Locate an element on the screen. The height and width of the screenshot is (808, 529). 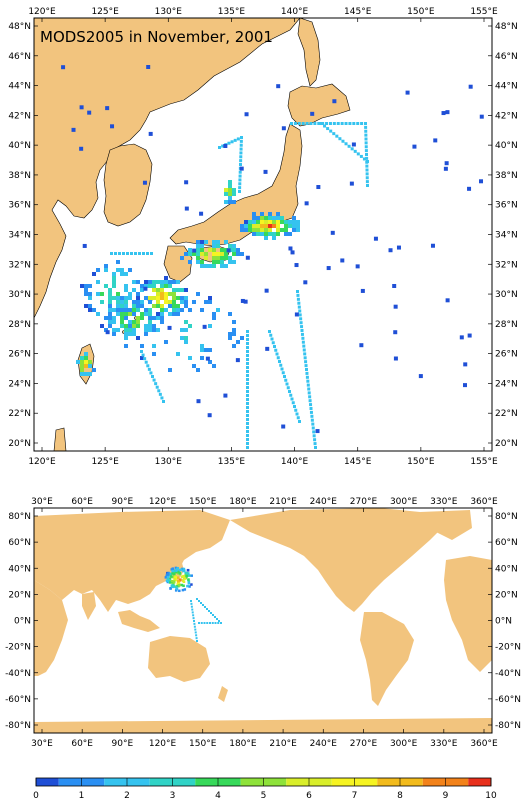
colorbar: 0 1 2 3 4 5 6 7 8 9 10 is located at coordinates (265, 789).